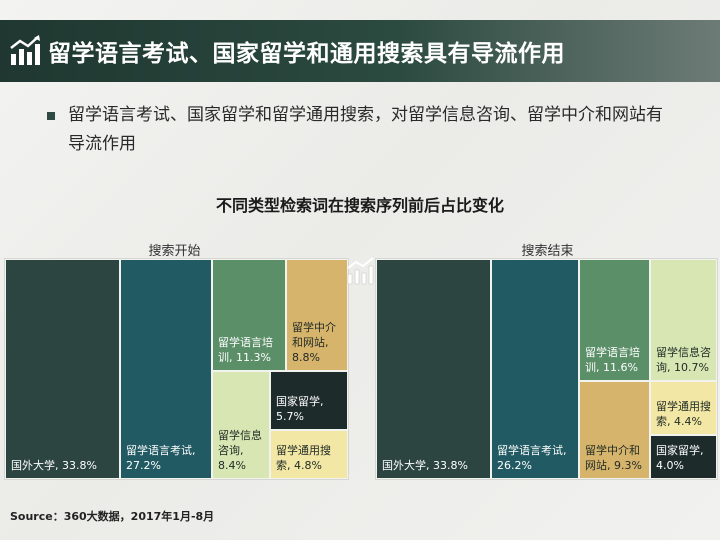  What do you see at coordinates (680, 458) in the screenshot?
I see `treemap-cell-label: 国家留学, 4.0%` at bounding box center [680, 458].